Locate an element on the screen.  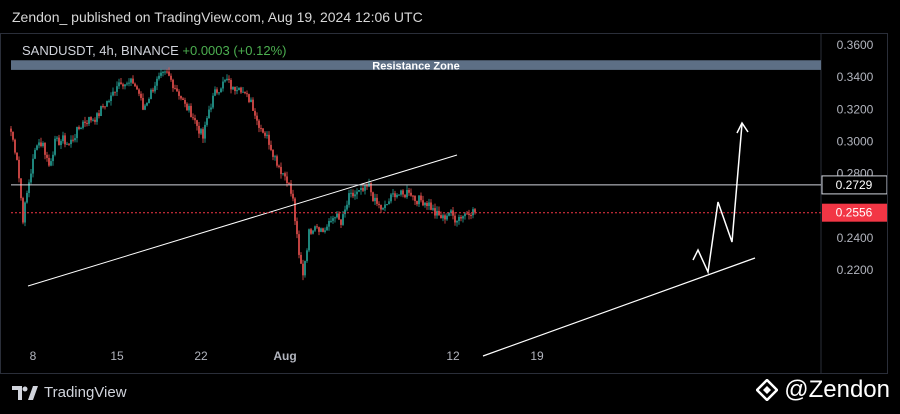
x-tick-label: 8 is located at coordinates (33, 356).